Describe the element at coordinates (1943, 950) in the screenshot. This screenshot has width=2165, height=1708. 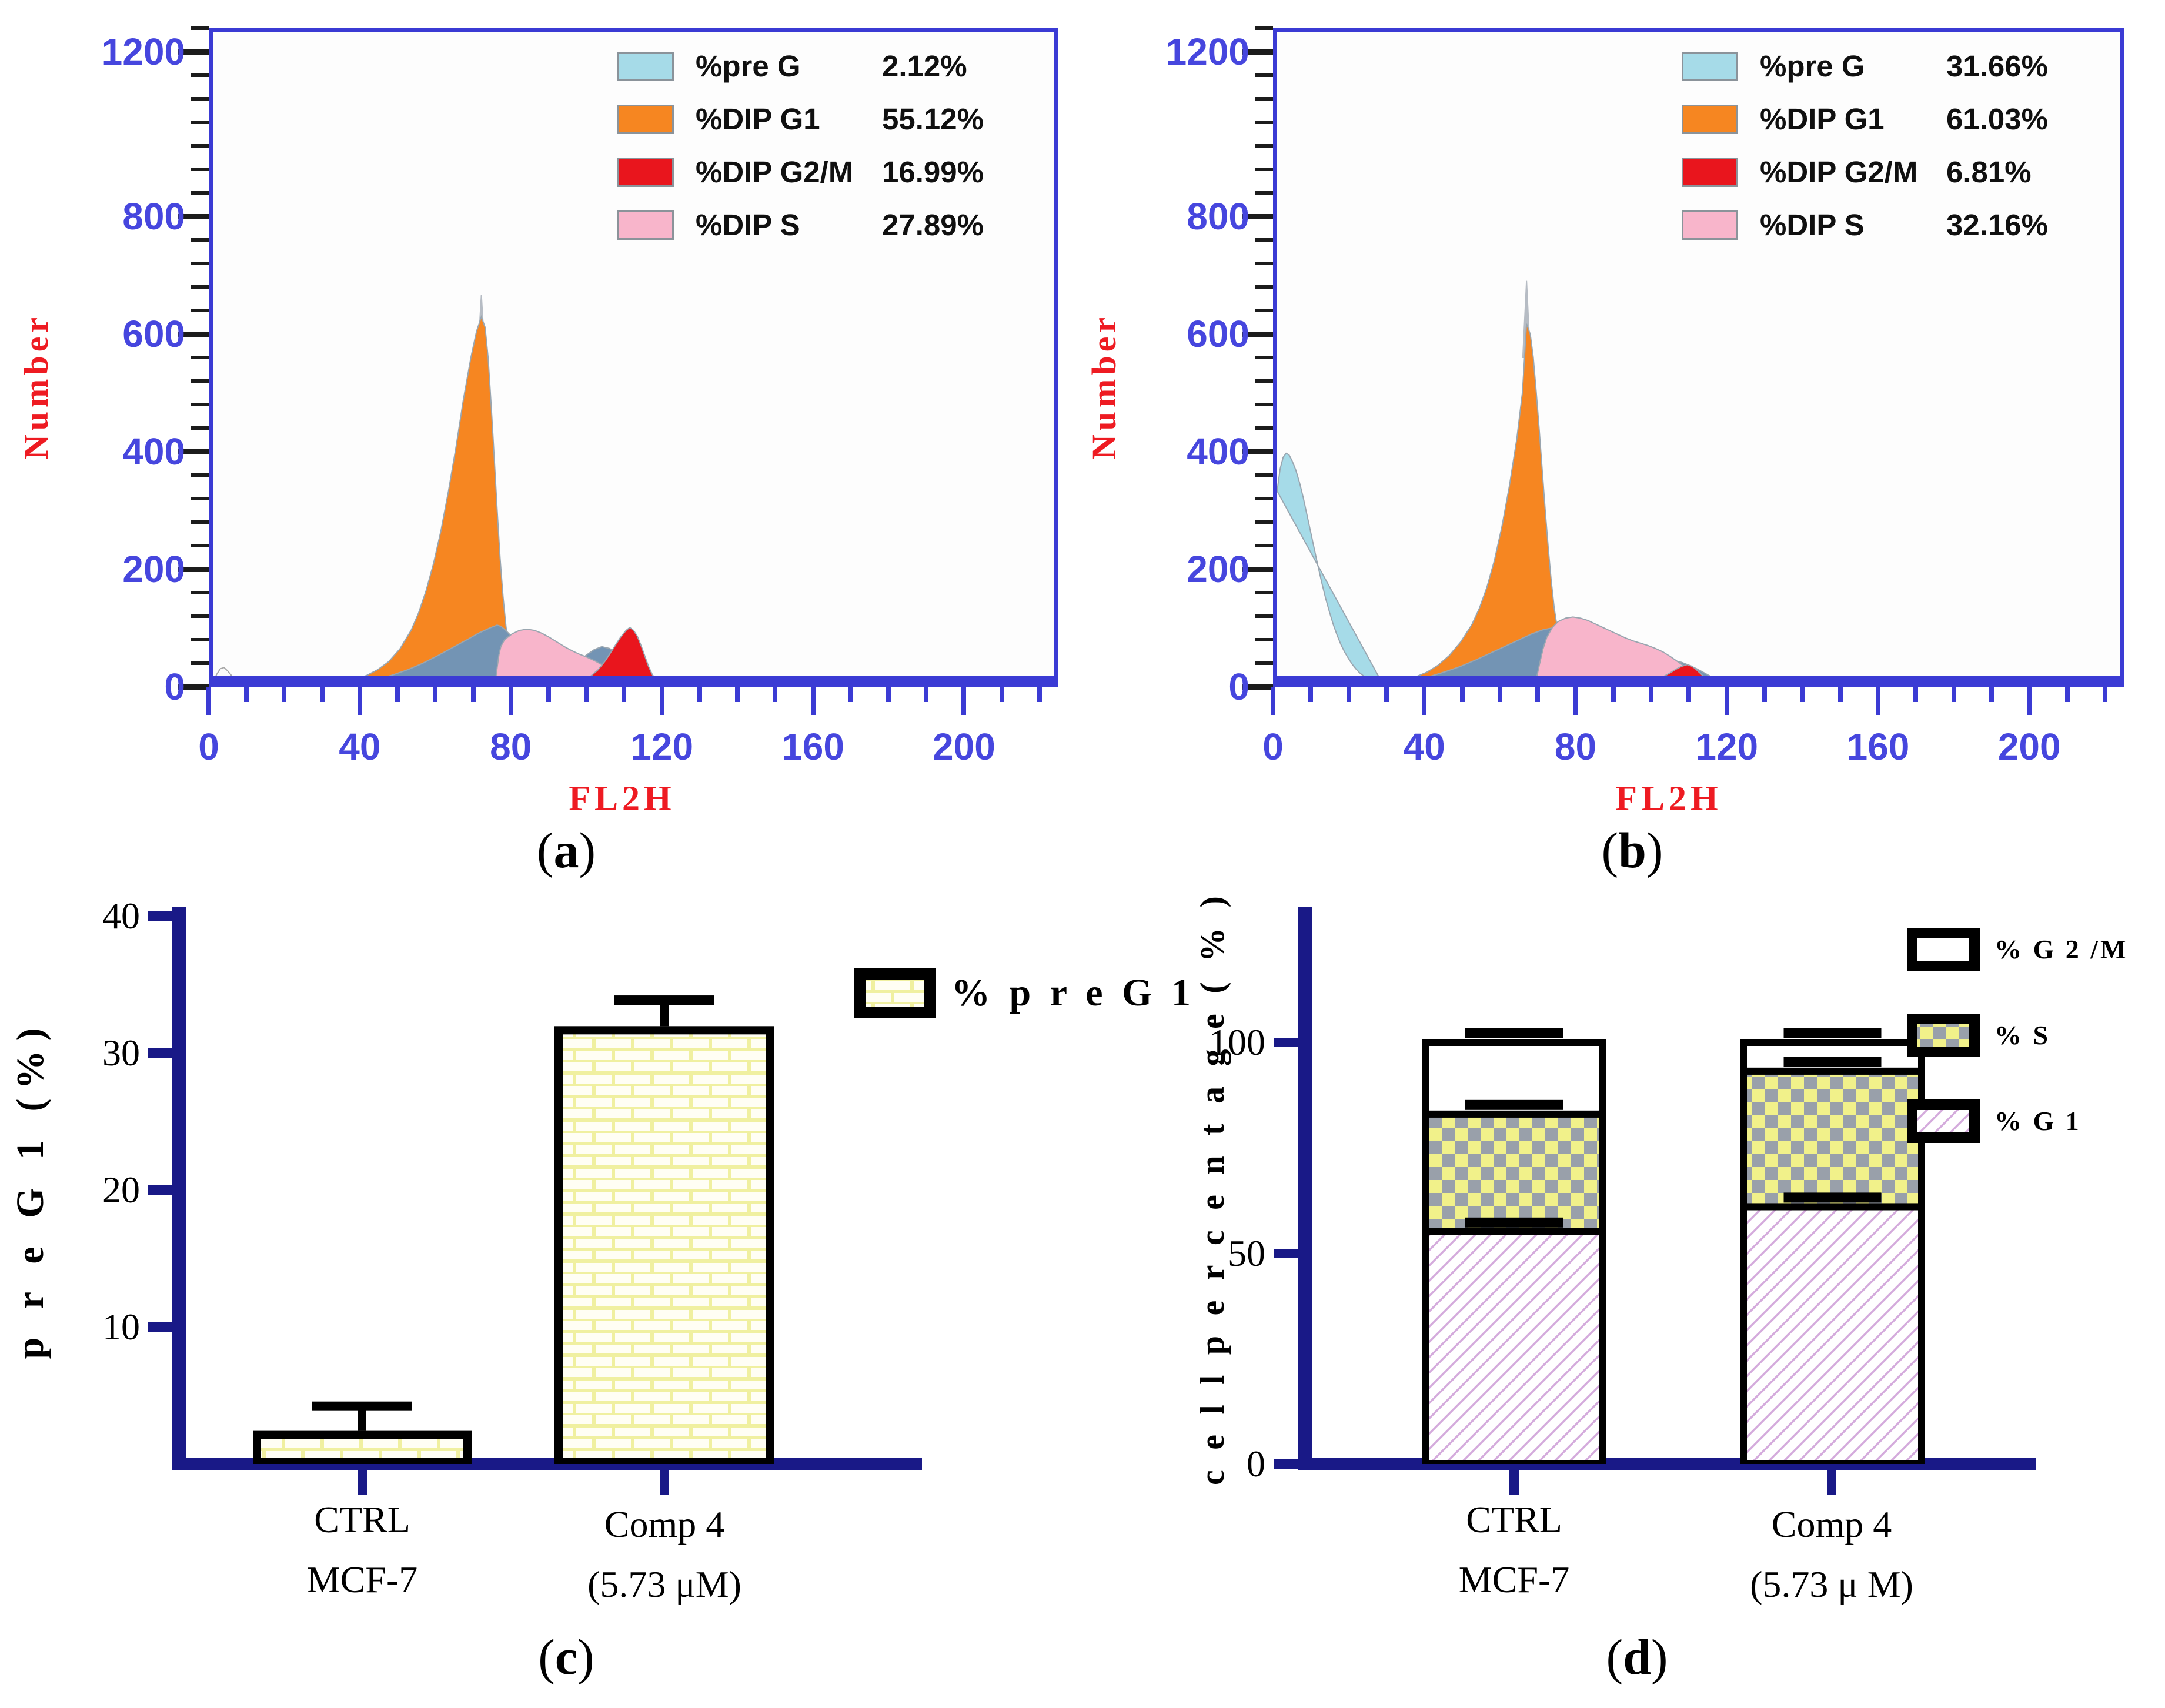
I see `legend-swatch-G2M` at that location.